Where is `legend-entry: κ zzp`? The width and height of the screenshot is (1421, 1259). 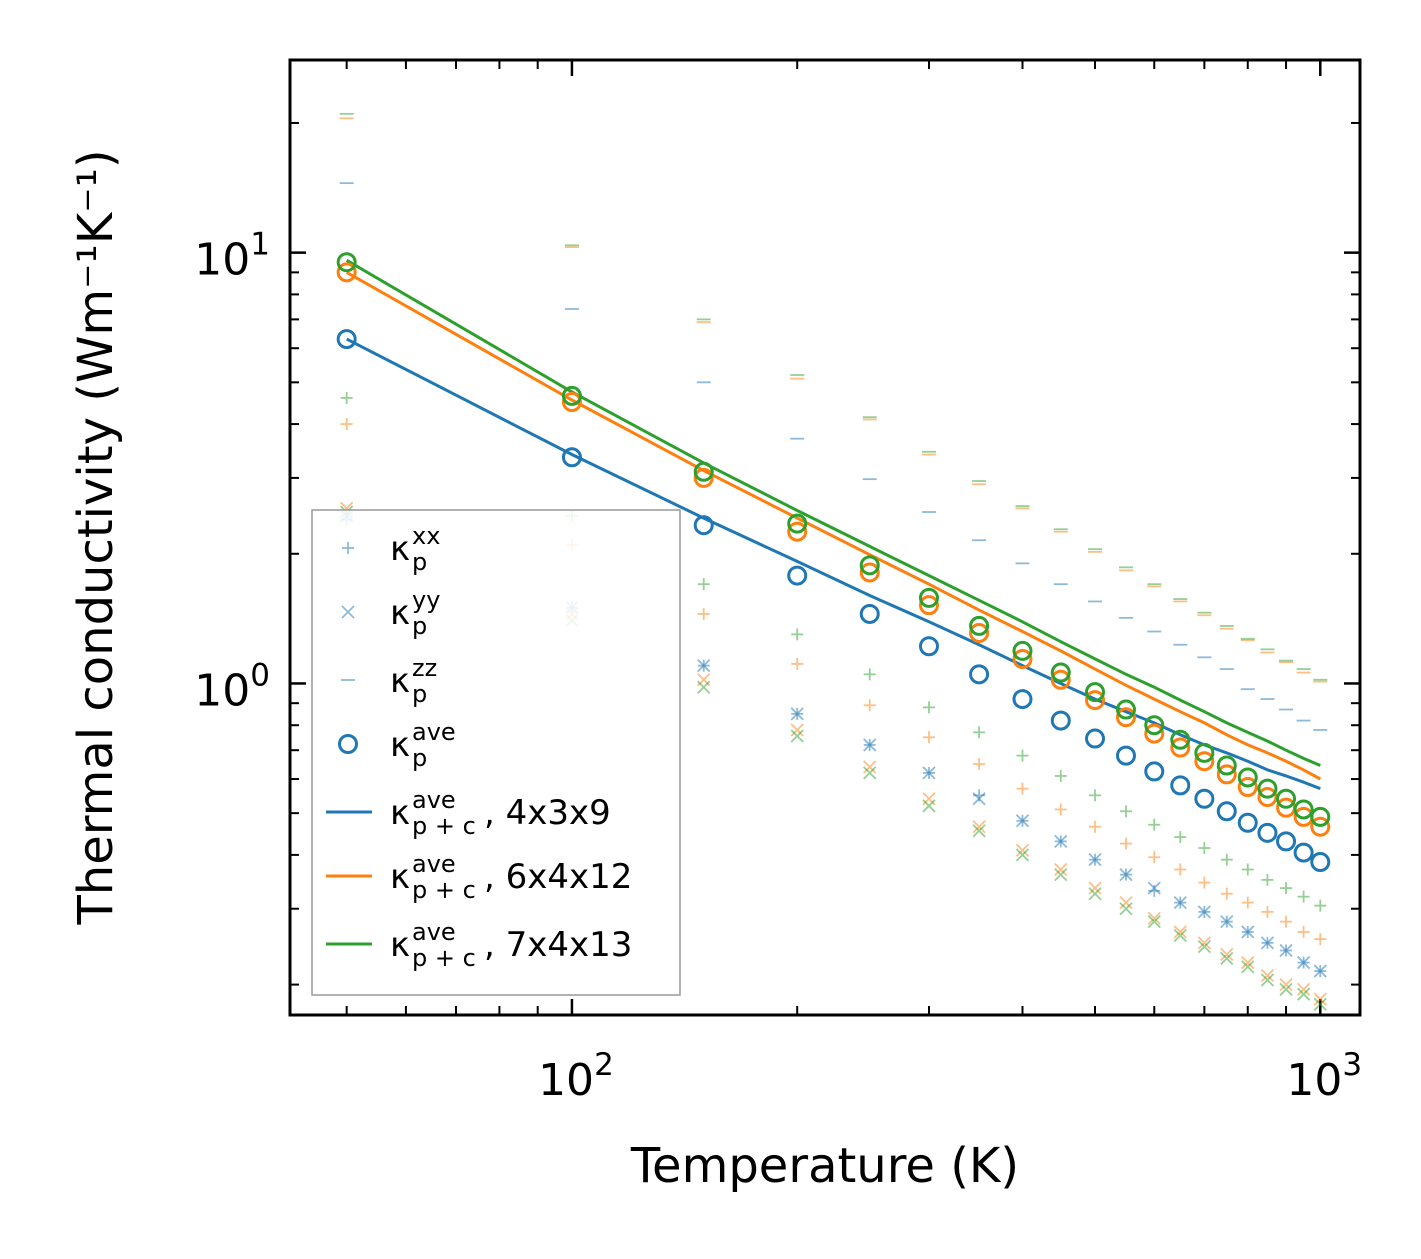 legend-entry: κ zzp is located at coordinates (389, 681).